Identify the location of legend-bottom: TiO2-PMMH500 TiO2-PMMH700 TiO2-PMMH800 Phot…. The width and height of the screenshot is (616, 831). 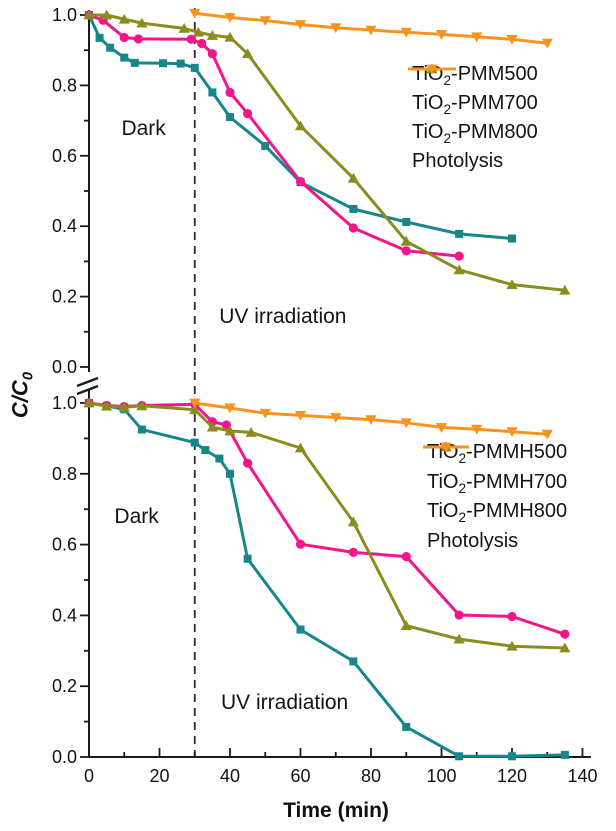
(495, 498).